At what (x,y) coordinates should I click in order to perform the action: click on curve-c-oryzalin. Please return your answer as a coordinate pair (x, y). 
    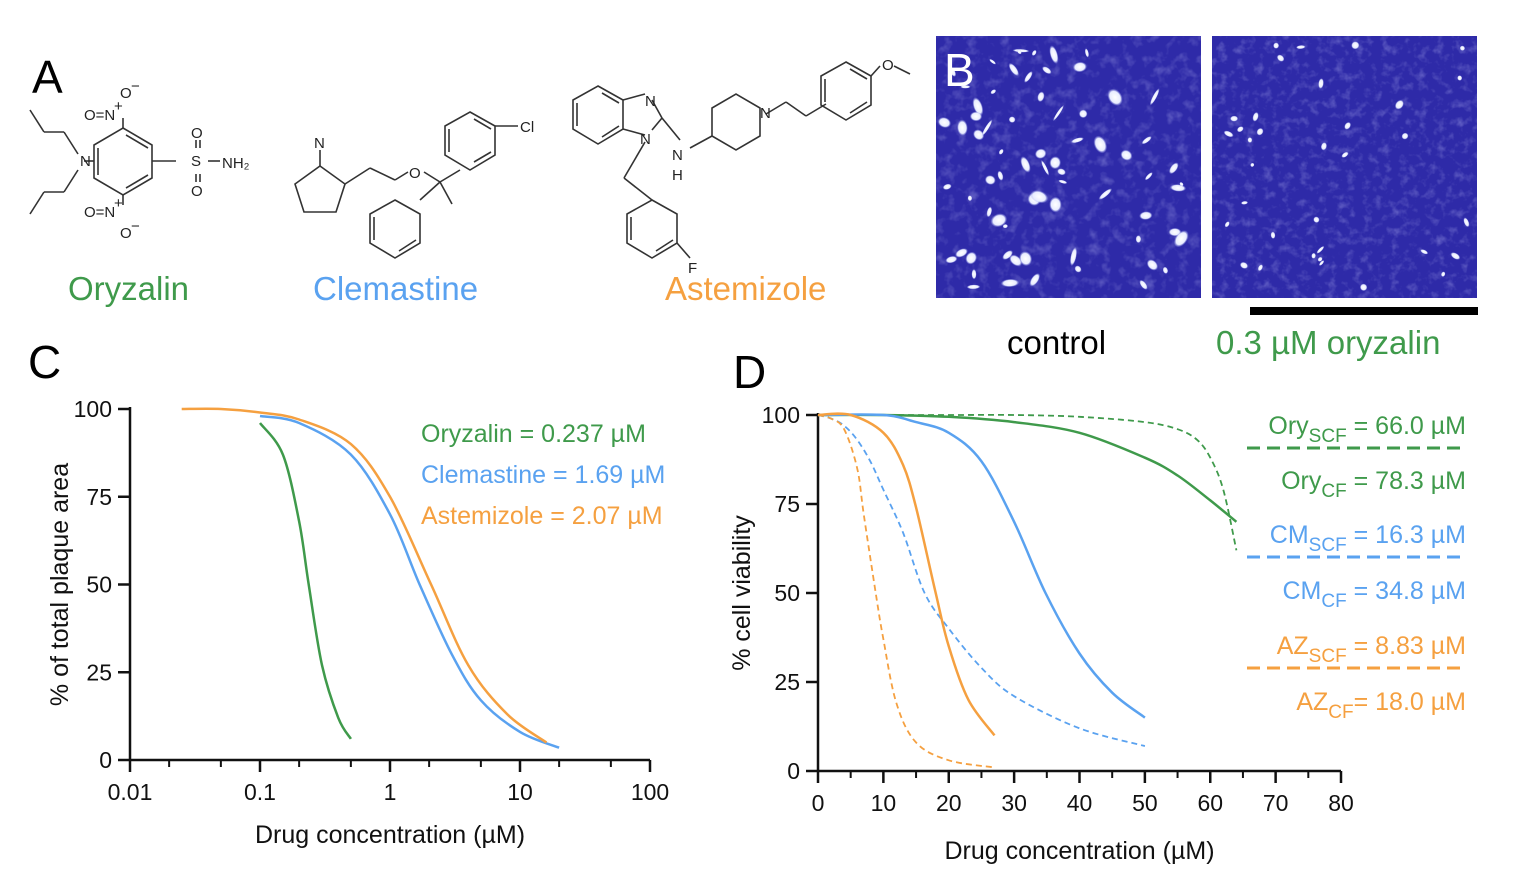
    Looking at the image, I should click on (305, 581).